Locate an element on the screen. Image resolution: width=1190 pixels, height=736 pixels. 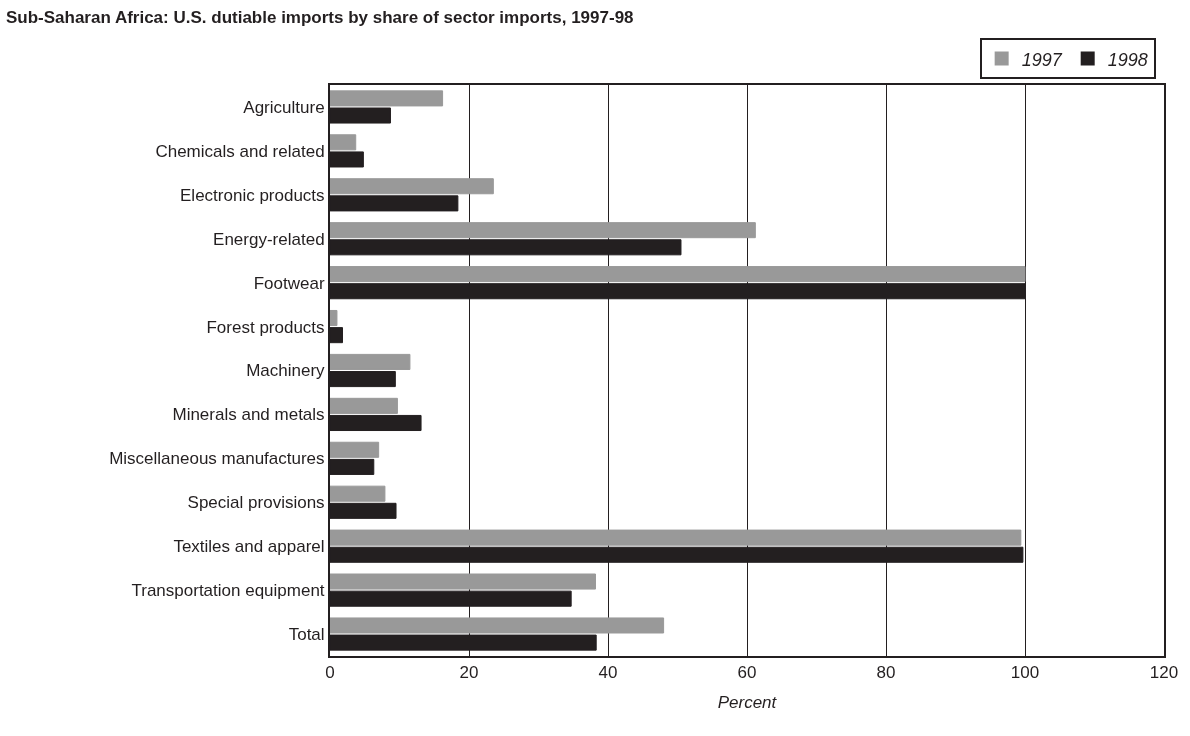
y-tick-label: Transportation equipment is located at coordinates (228, 591).